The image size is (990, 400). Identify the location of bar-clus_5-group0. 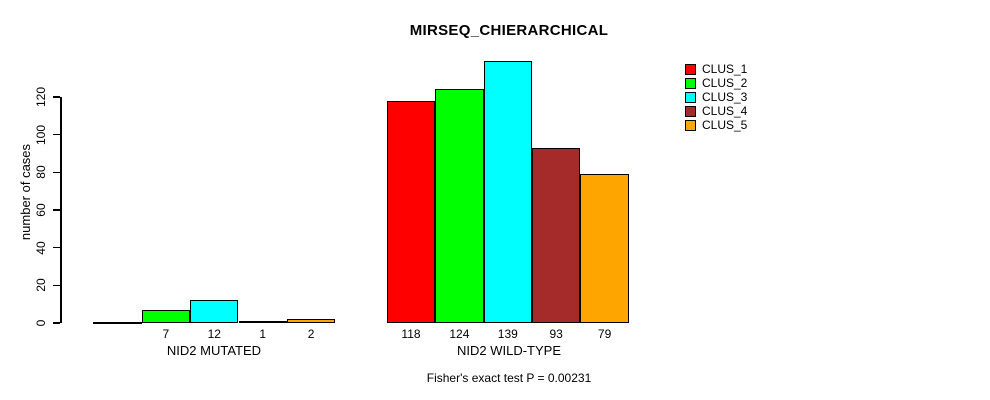
(311, 321).